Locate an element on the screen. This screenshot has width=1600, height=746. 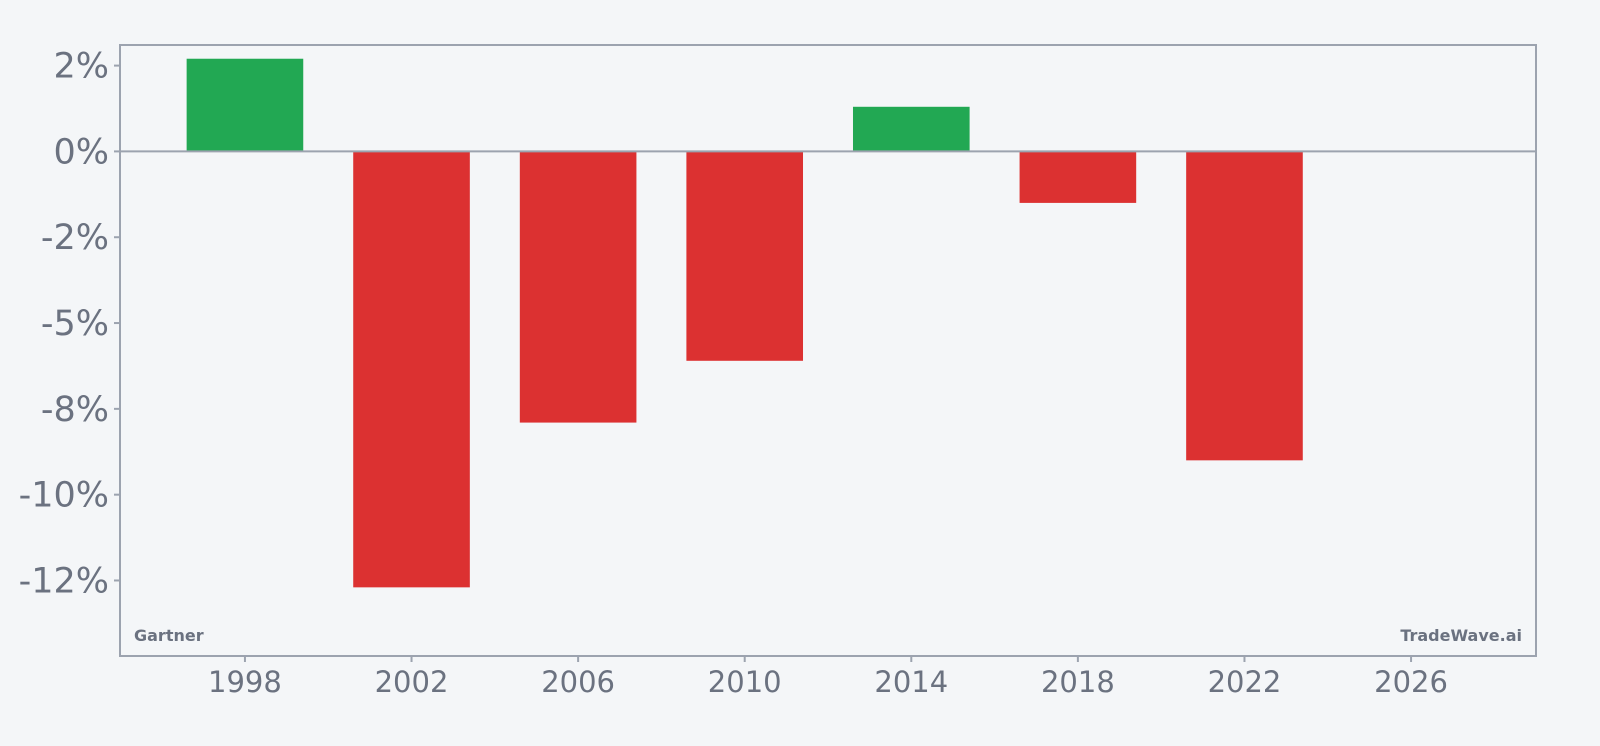
watermark-left: Gartner is located at coordinates (169, 635).